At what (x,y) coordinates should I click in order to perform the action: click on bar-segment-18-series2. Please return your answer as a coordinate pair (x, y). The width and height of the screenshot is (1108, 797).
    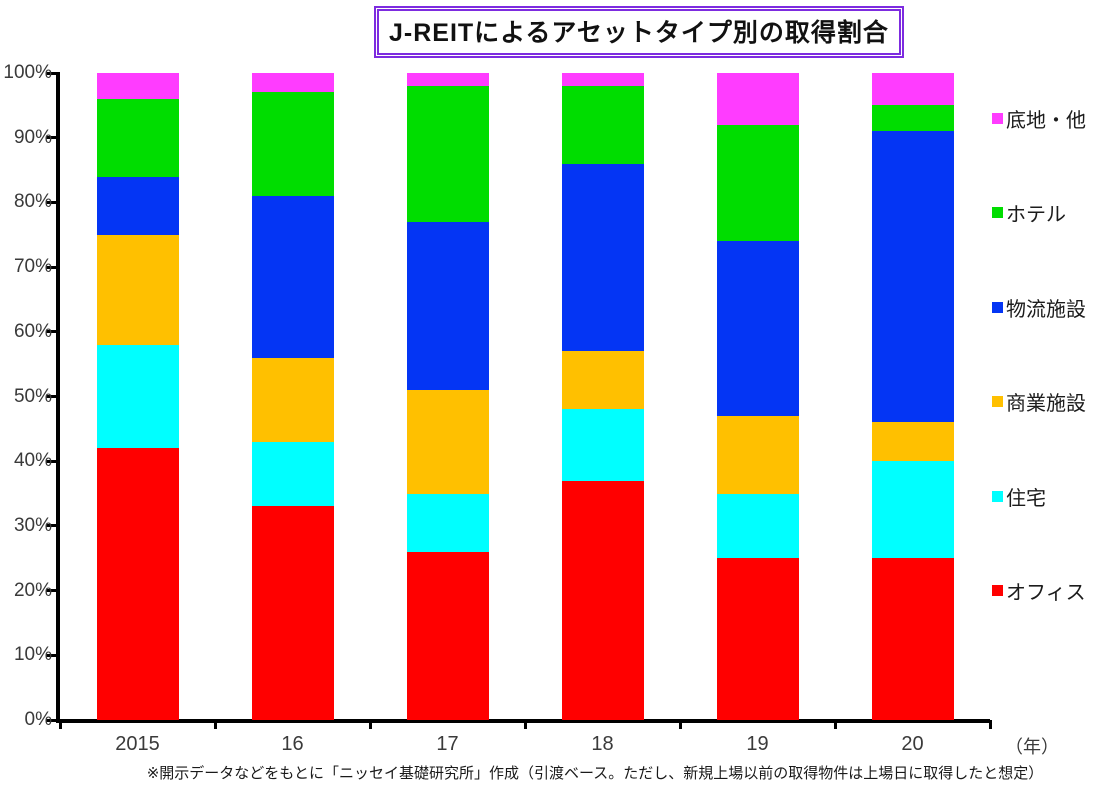
    Looking at the image, I should click on (602, 380).